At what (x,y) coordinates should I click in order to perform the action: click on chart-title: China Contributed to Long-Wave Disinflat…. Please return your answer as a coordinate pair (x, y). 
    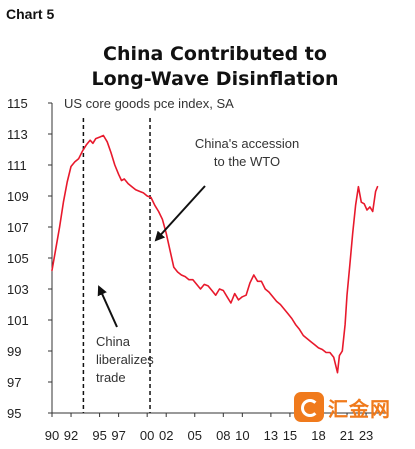
    Looking at the image, I should click on (215, 67).